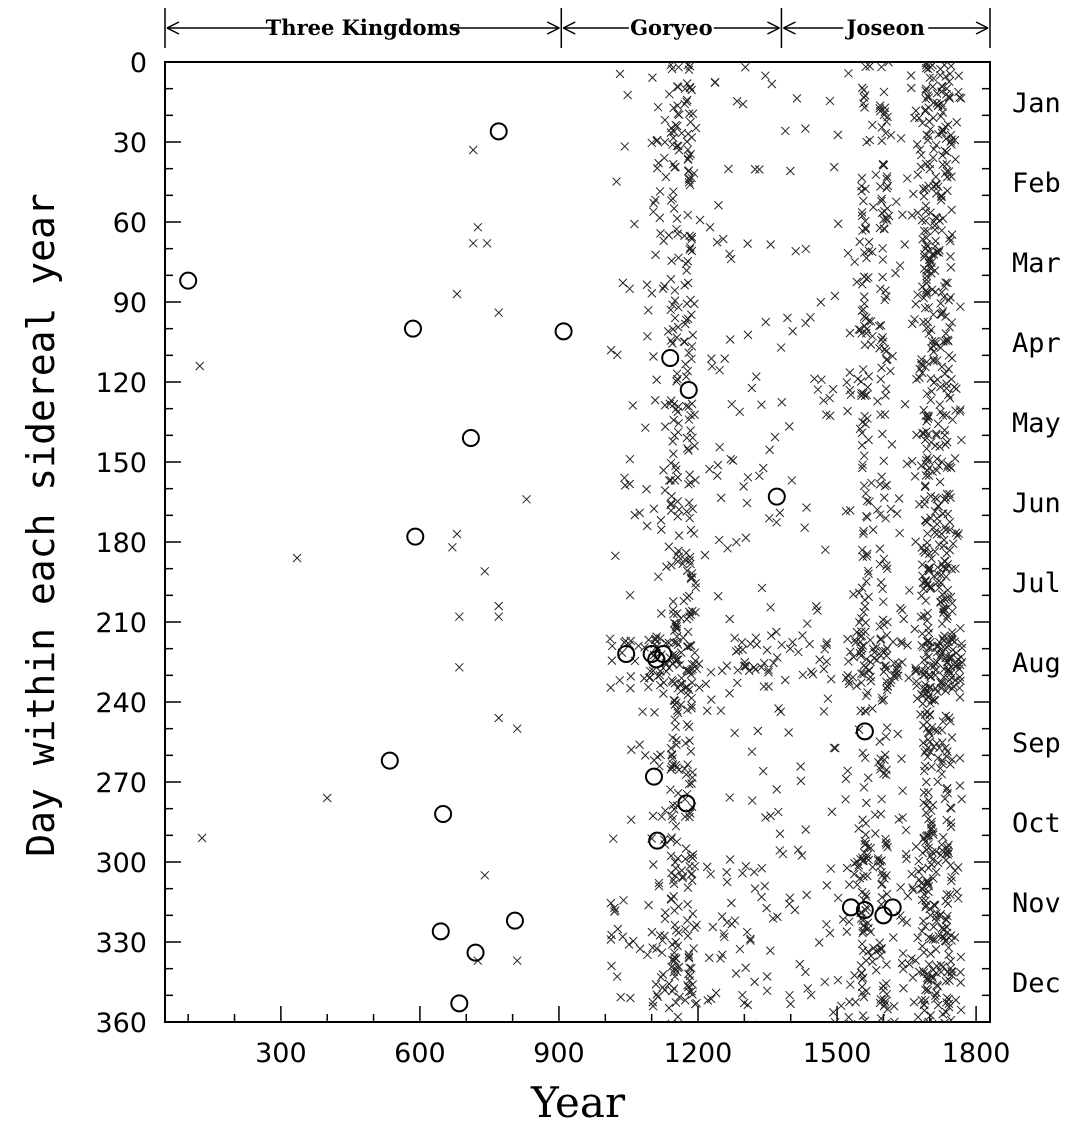 The image size is (1084, 1127). Describe the element at coordinates (173, 28) in the screenshot. I see `period-arrow-head-left` at that location.